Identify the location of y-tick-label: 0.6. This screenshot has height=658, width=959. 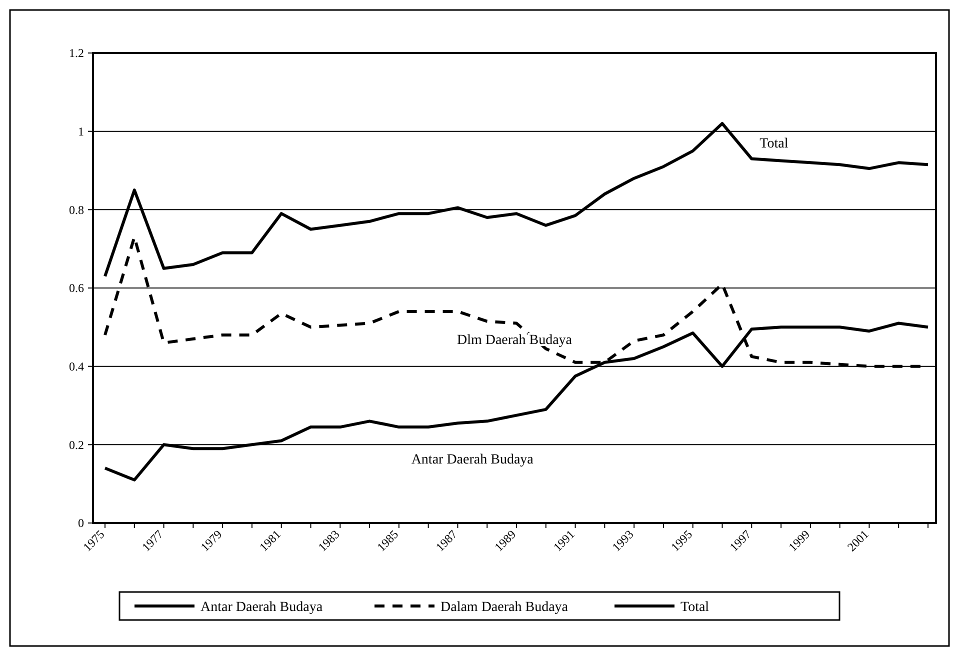
(76, 288).